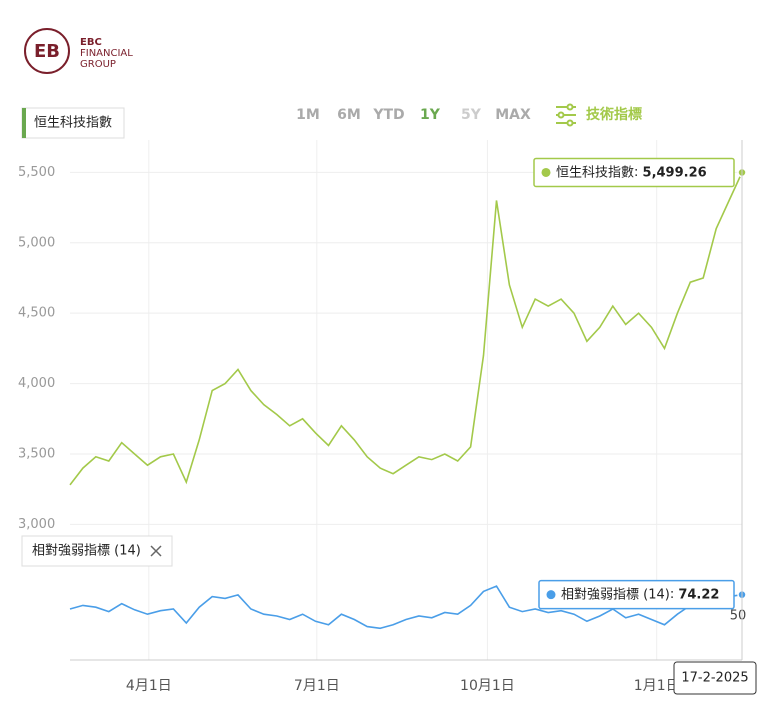 The width and height of the screenshot is (778, 718). I want to click on range-button: 1M, so click(308, 115).